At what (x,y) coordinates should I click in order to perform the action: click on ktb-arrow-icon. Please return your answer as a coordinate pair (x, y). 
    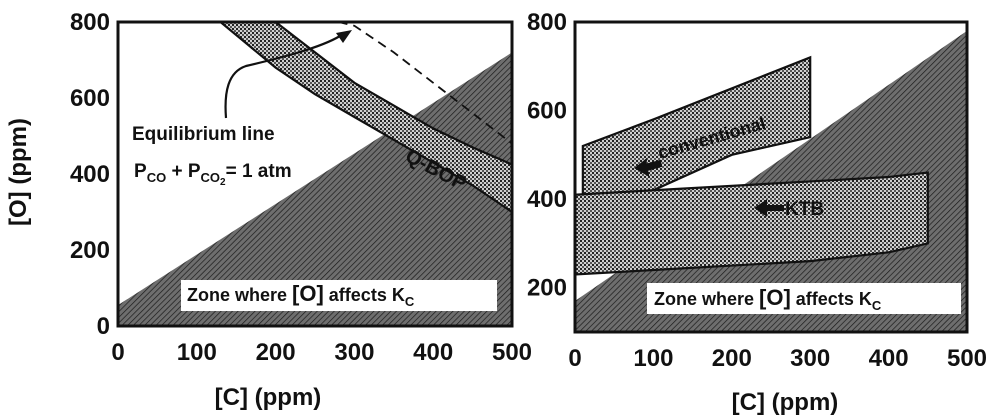
    Looking at the image, I should click on (769, 208).